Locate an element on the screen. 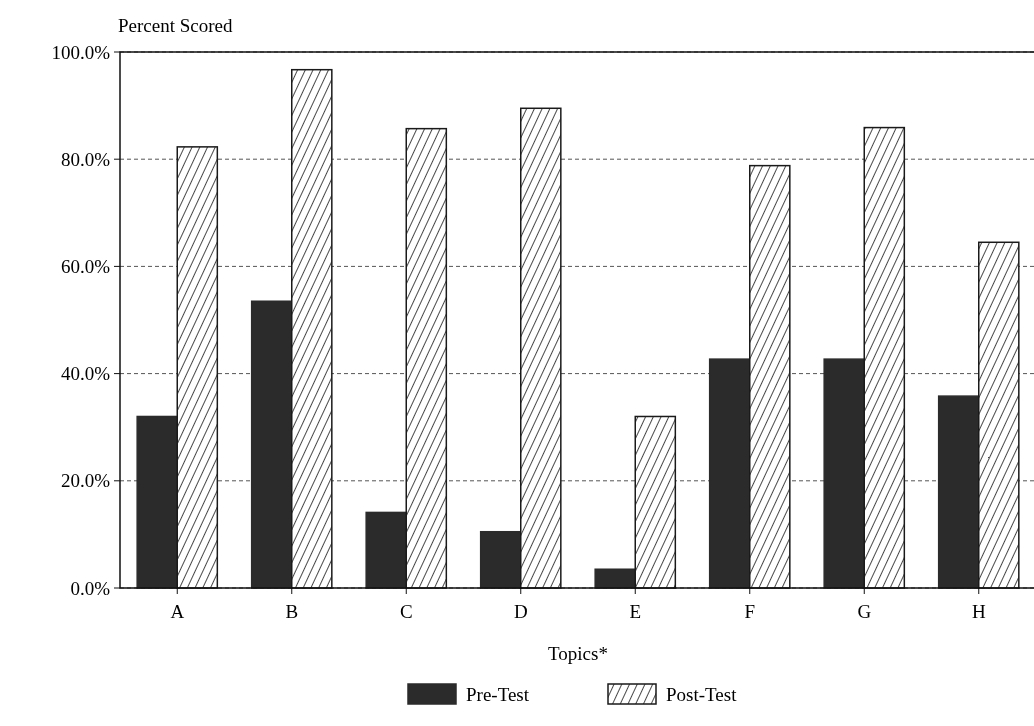  y-tick-label: 60.0% is located at coordinates (85, 267).